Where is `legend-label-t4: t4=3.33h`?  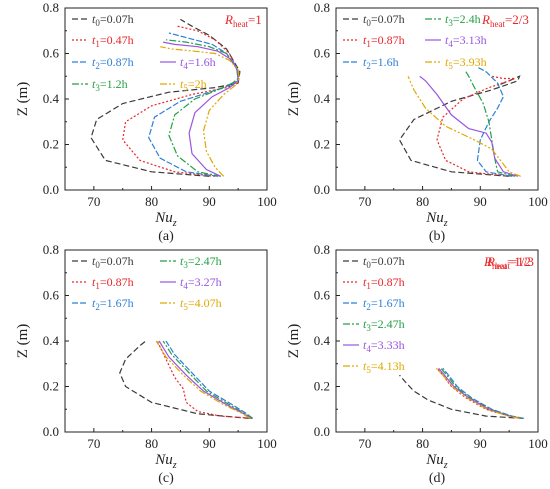 legend-label-t4: t4=3.33h is located at coordinates (384, 346).